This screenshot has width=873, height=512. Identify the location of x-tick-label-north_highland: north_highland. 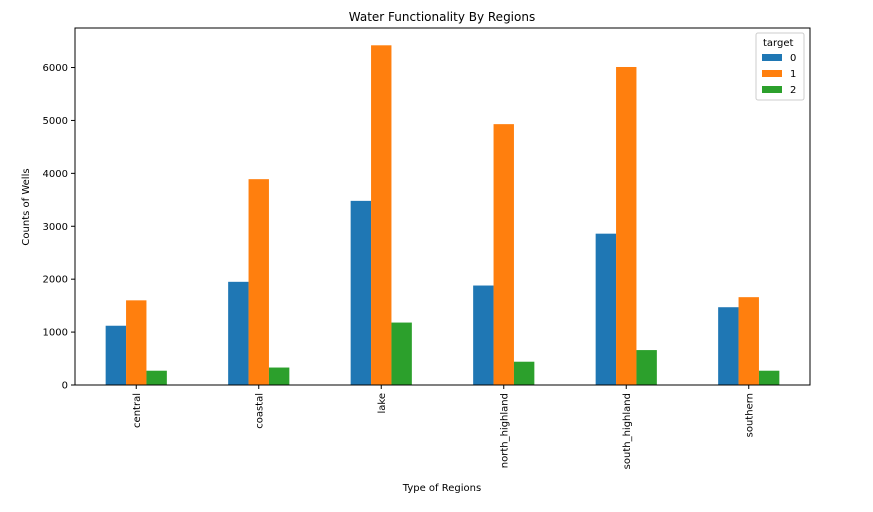
(504, 430).